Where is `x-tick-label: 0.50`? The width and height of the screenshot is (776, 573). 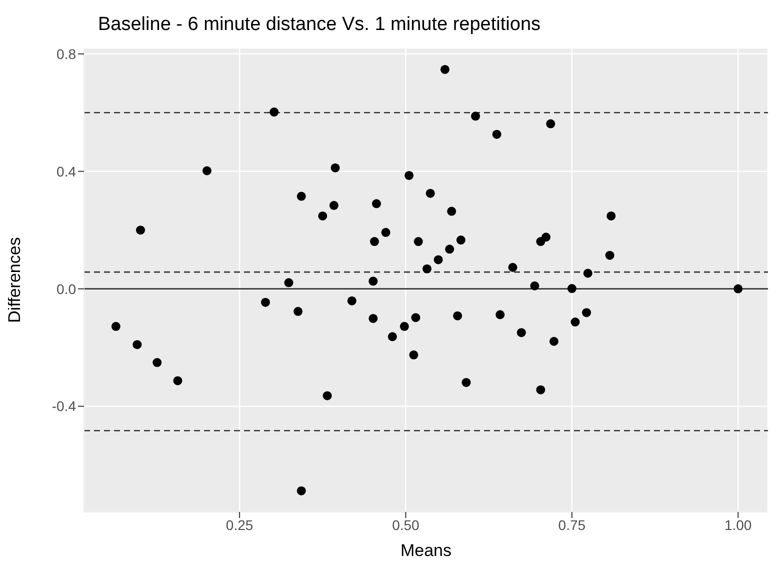 x-tick-label: 0.50 is located at coordinates (406, 524).